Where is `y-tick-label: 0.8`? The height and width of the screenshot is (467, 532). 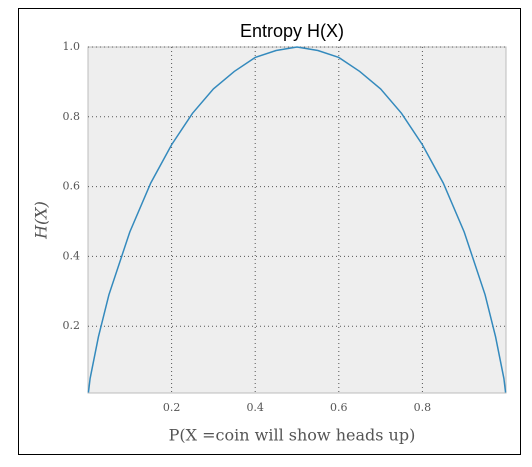
y-tick-label: 0.8 is located at coordinates (72, 116).